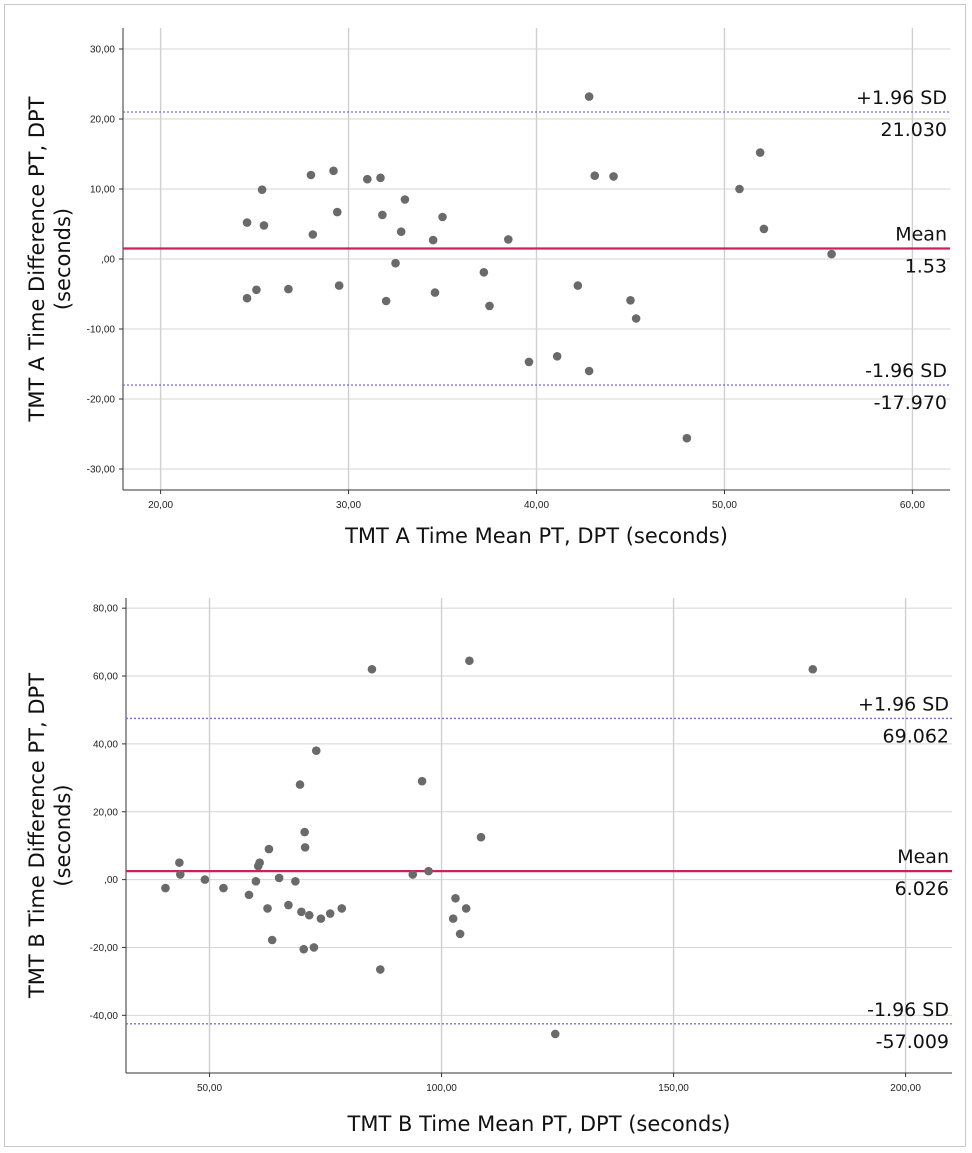 This screenshot has width=972, height=1153. What do you see at coordinates (348, 505) in the screenshot?
I see `x-tick-label: 30,00` at bounding box center [348, 505].